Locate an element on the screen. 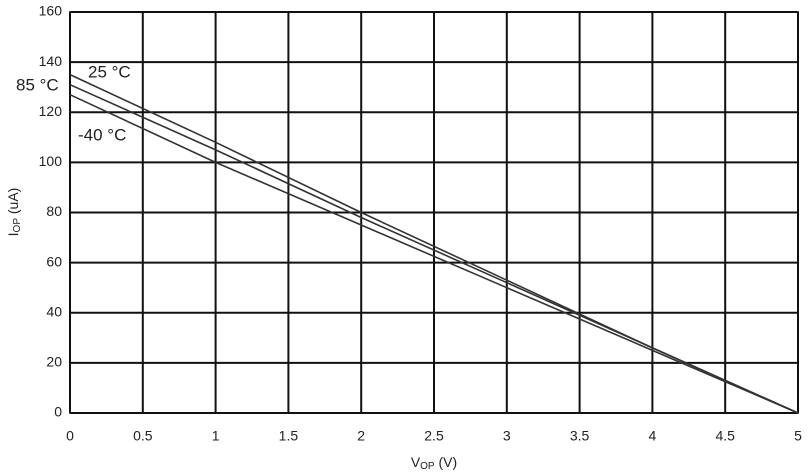 This screenshot has height=475, width=808. y-tick-label: 20 is located at coordinates (54, 362).